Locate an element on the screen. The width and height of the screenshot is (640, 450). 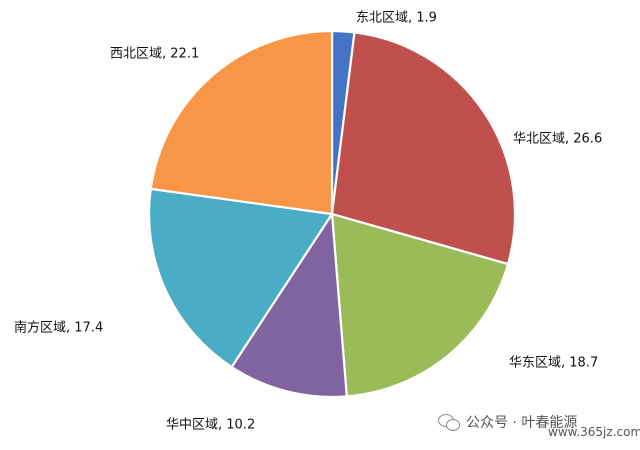
slice-label-1: 东北区域, 1.9 is located at coordinates (396, 18).